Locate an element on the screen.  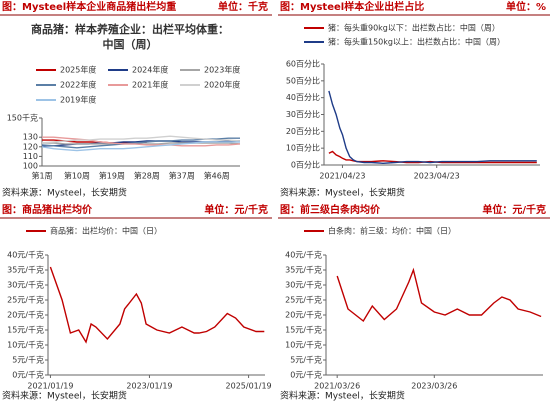
panel-header: 图：前三级白条肉均价 is located at coordinates (330, 209).